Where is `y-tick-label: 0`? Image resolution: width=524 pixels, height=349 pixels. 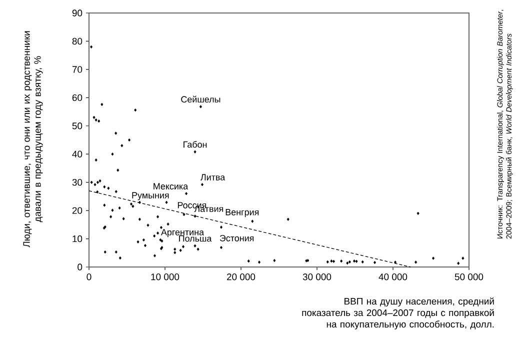 y-tick-label: 0 is located at coordinates (80, 267).